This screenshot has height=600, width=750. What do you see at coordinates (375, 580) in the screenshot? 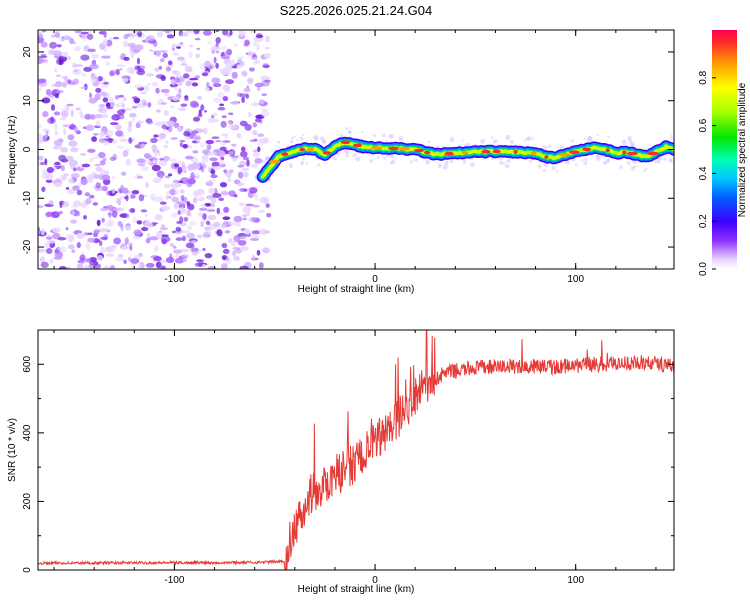
I see `x-tick-label: 0` at bounding box center [375, 580].